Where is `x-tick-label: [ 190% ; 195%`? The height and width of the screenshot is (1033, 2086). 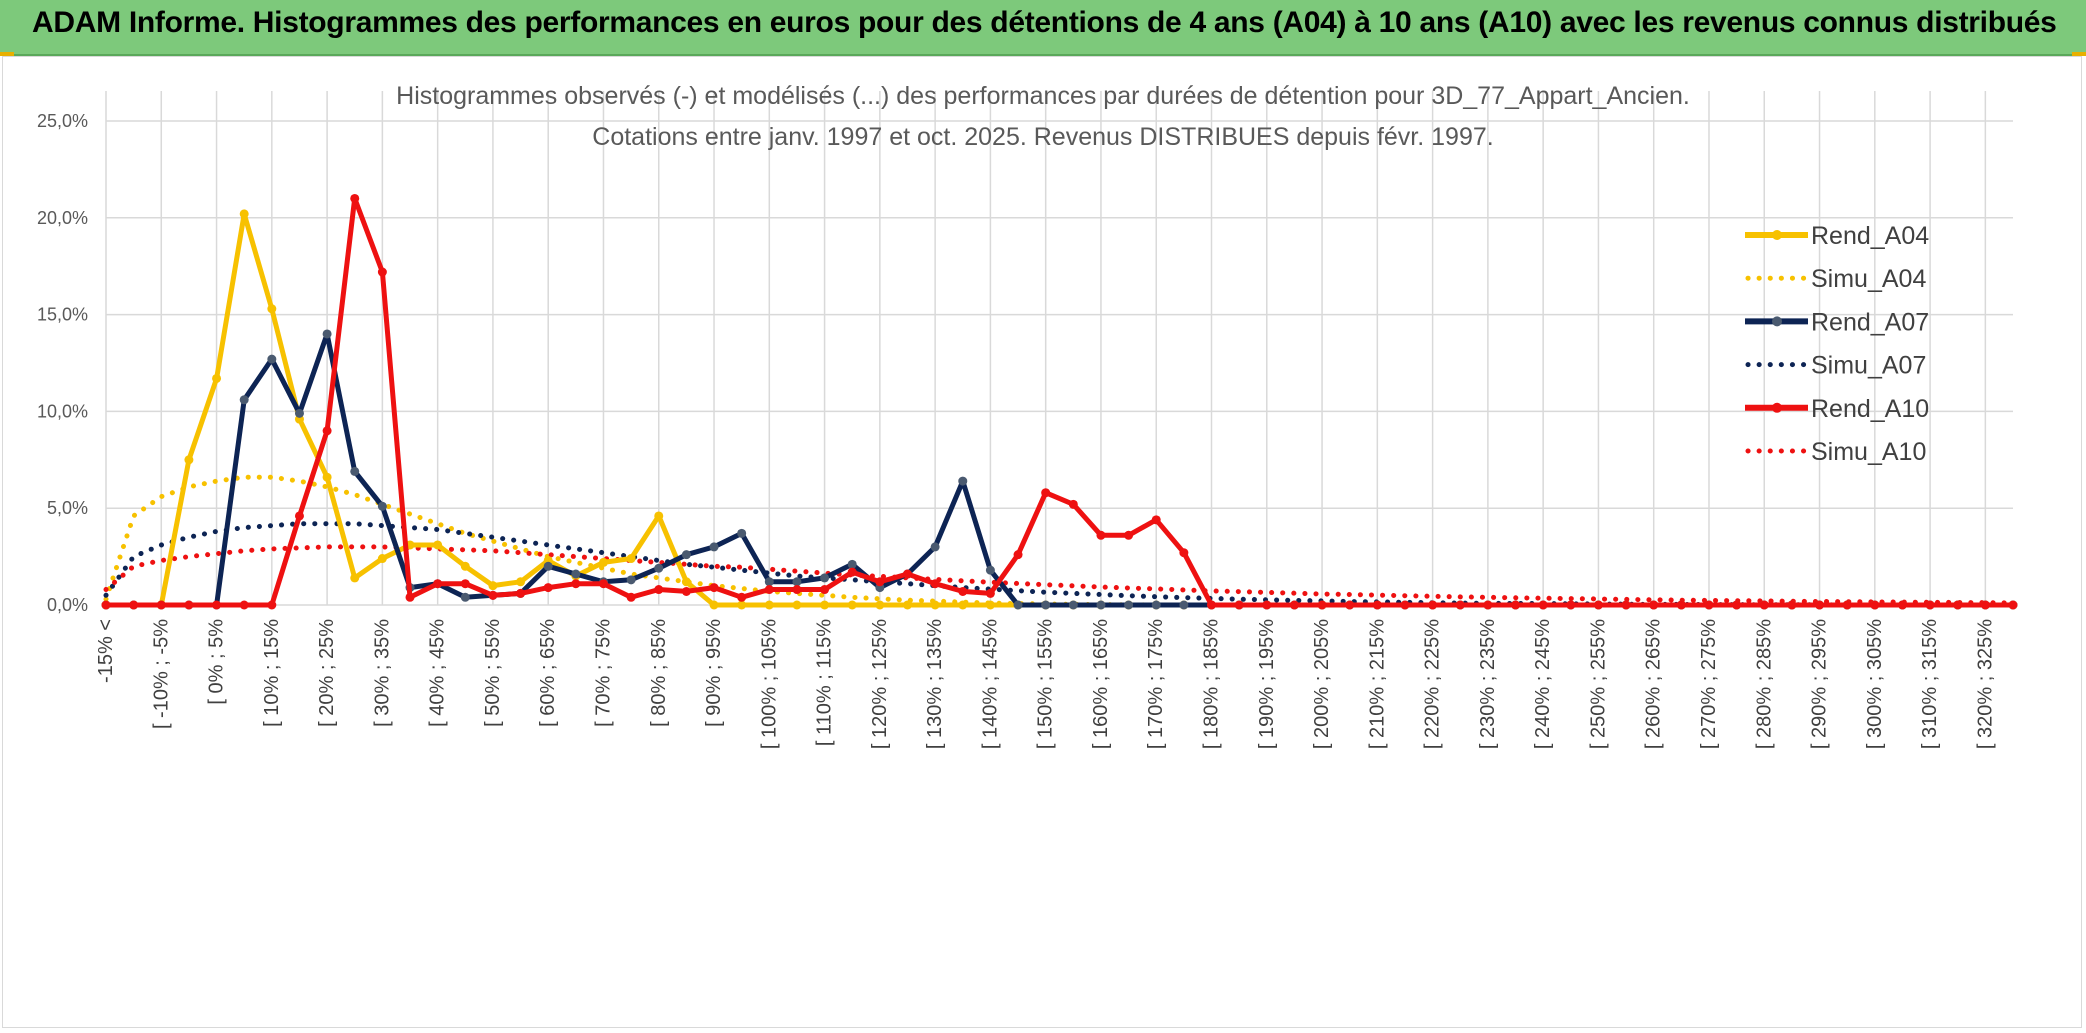 x-tick-label: [ 190% ; 195% is located at coordinates (1267, 684).